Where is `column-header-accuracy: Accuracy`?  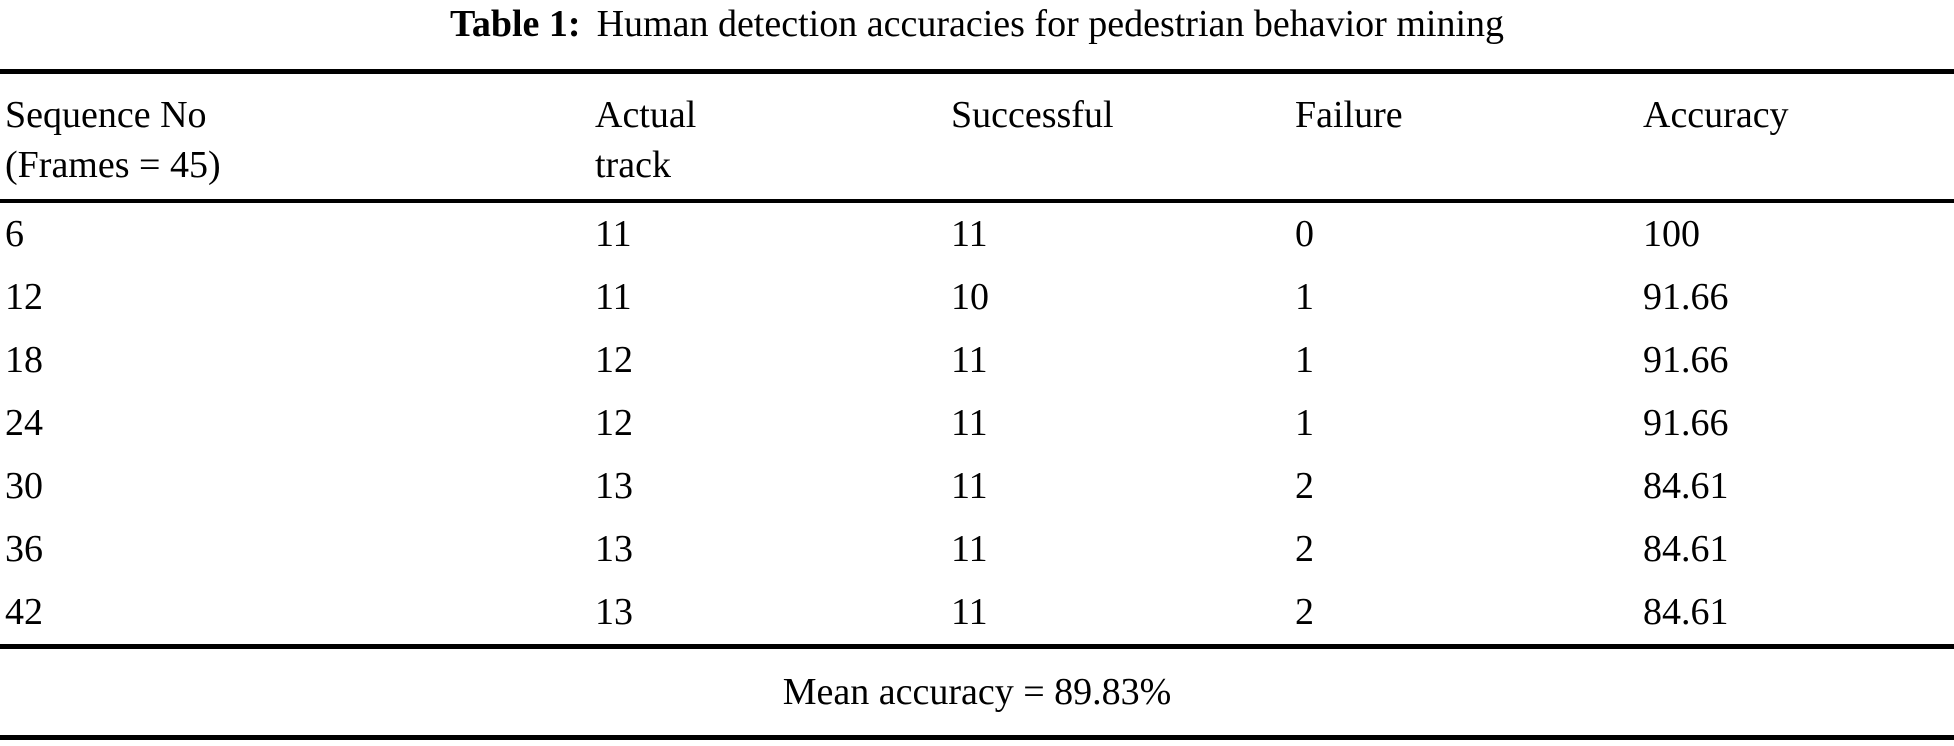 column-header-accuracy: Accuracy is located at coordinates (1798, 138).